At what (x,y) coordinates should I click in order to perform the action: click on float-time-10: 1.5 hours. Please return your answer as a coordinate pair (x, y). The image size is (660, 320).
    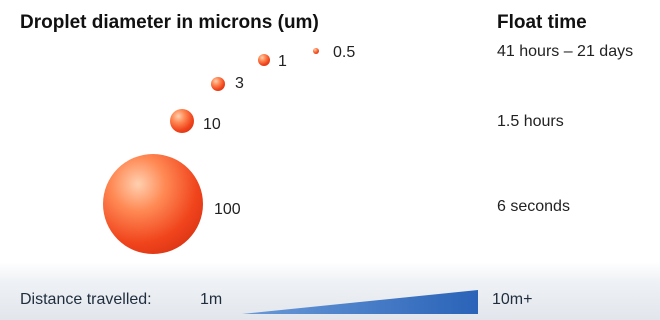
    Looking at the image, I should click on (530, 121).